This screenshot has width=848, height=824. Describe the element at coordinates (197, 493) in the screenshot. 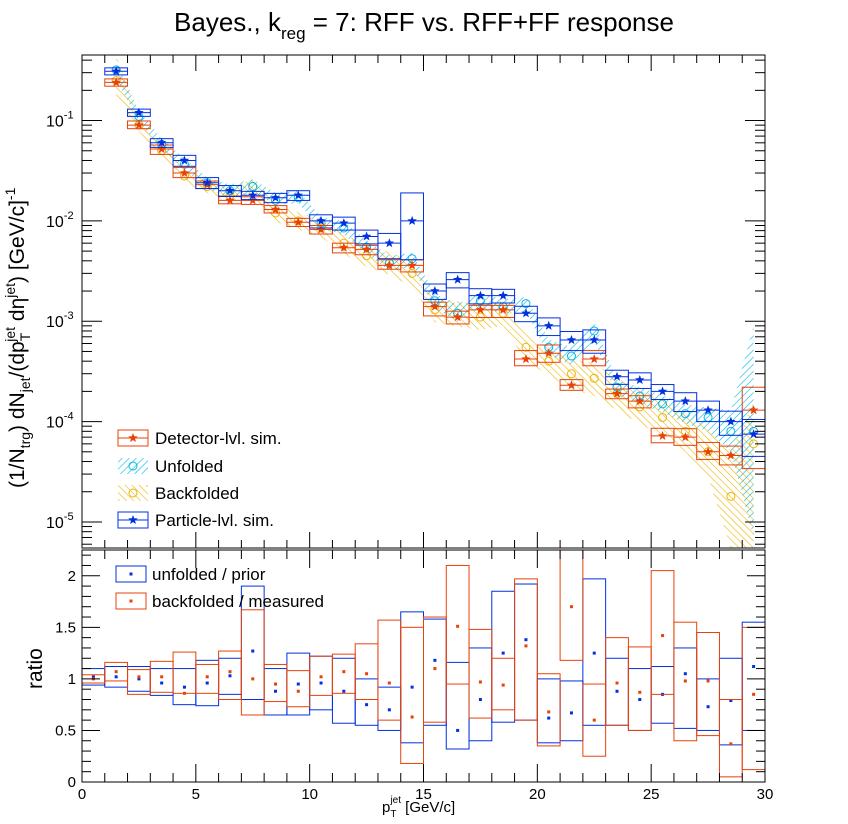

I see `legend-label: Backfolded` at that location.